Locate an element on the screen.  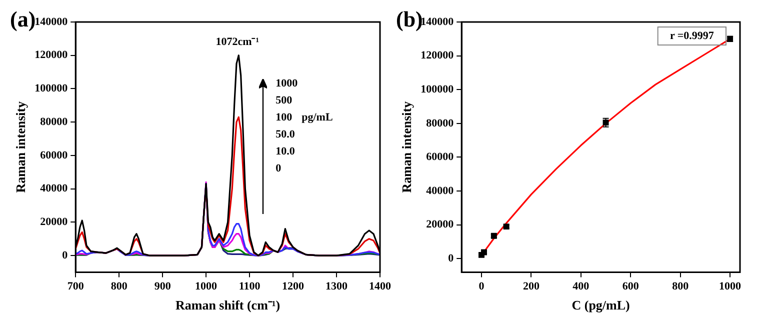
annotation: 500 is located at coordinates (284, 100).